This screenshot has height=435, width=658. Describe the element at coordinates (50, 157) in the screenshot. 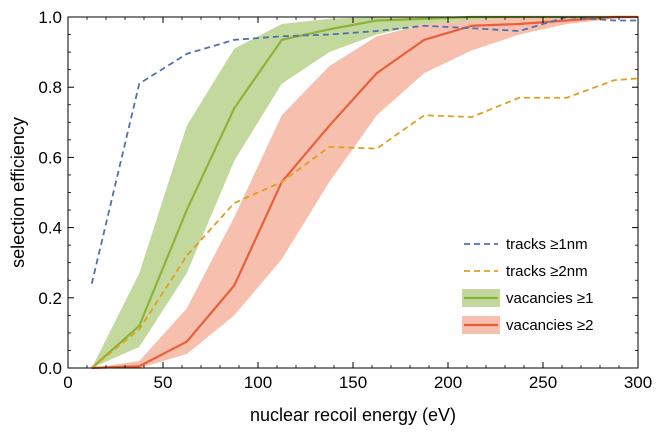

I see `y-tick-label: 0.6` at that location.